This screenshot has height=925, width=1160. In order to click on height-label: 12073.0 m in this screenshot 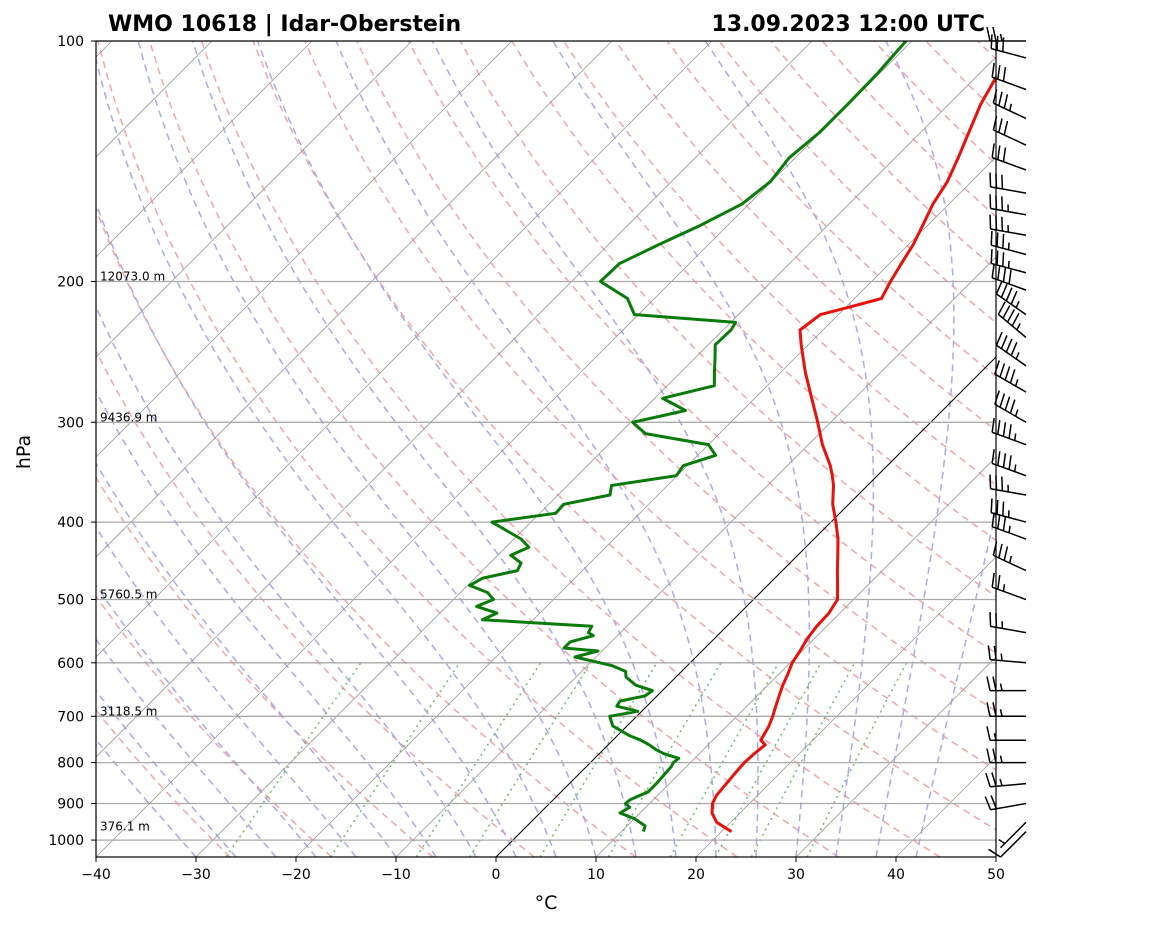, I will do `click(132, 277)`.